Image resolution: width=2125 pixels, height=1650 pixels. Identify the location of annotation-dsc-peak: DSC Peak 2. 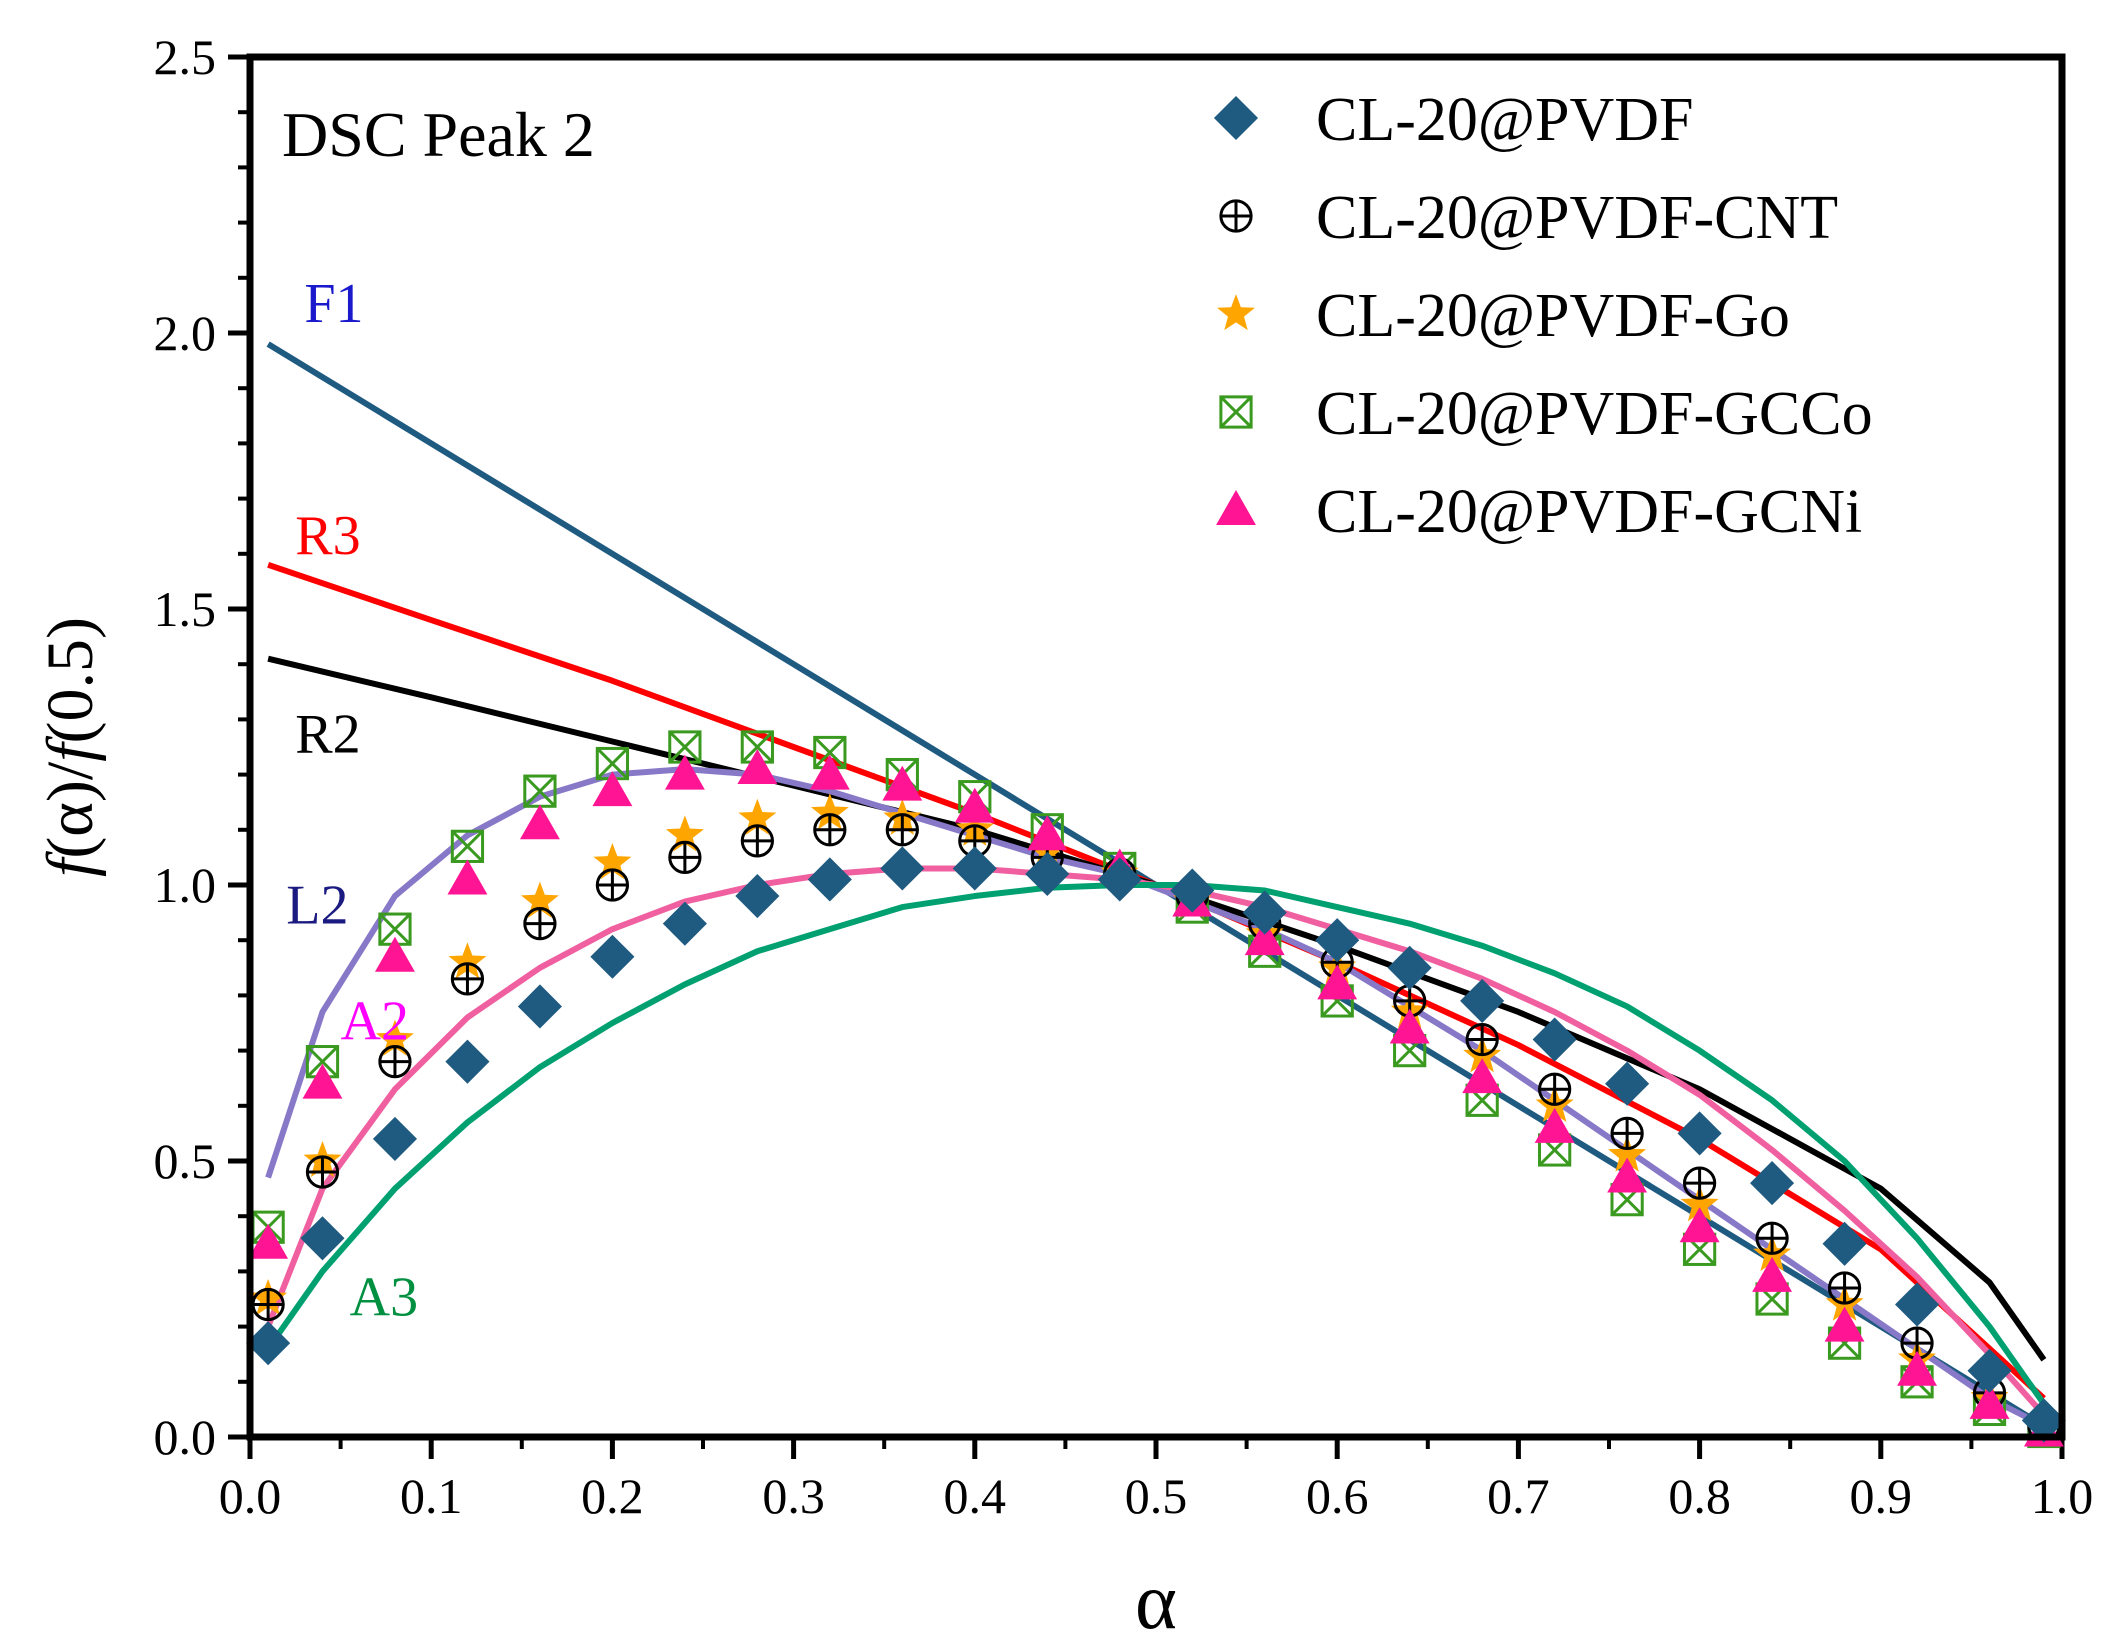
(438, 134).